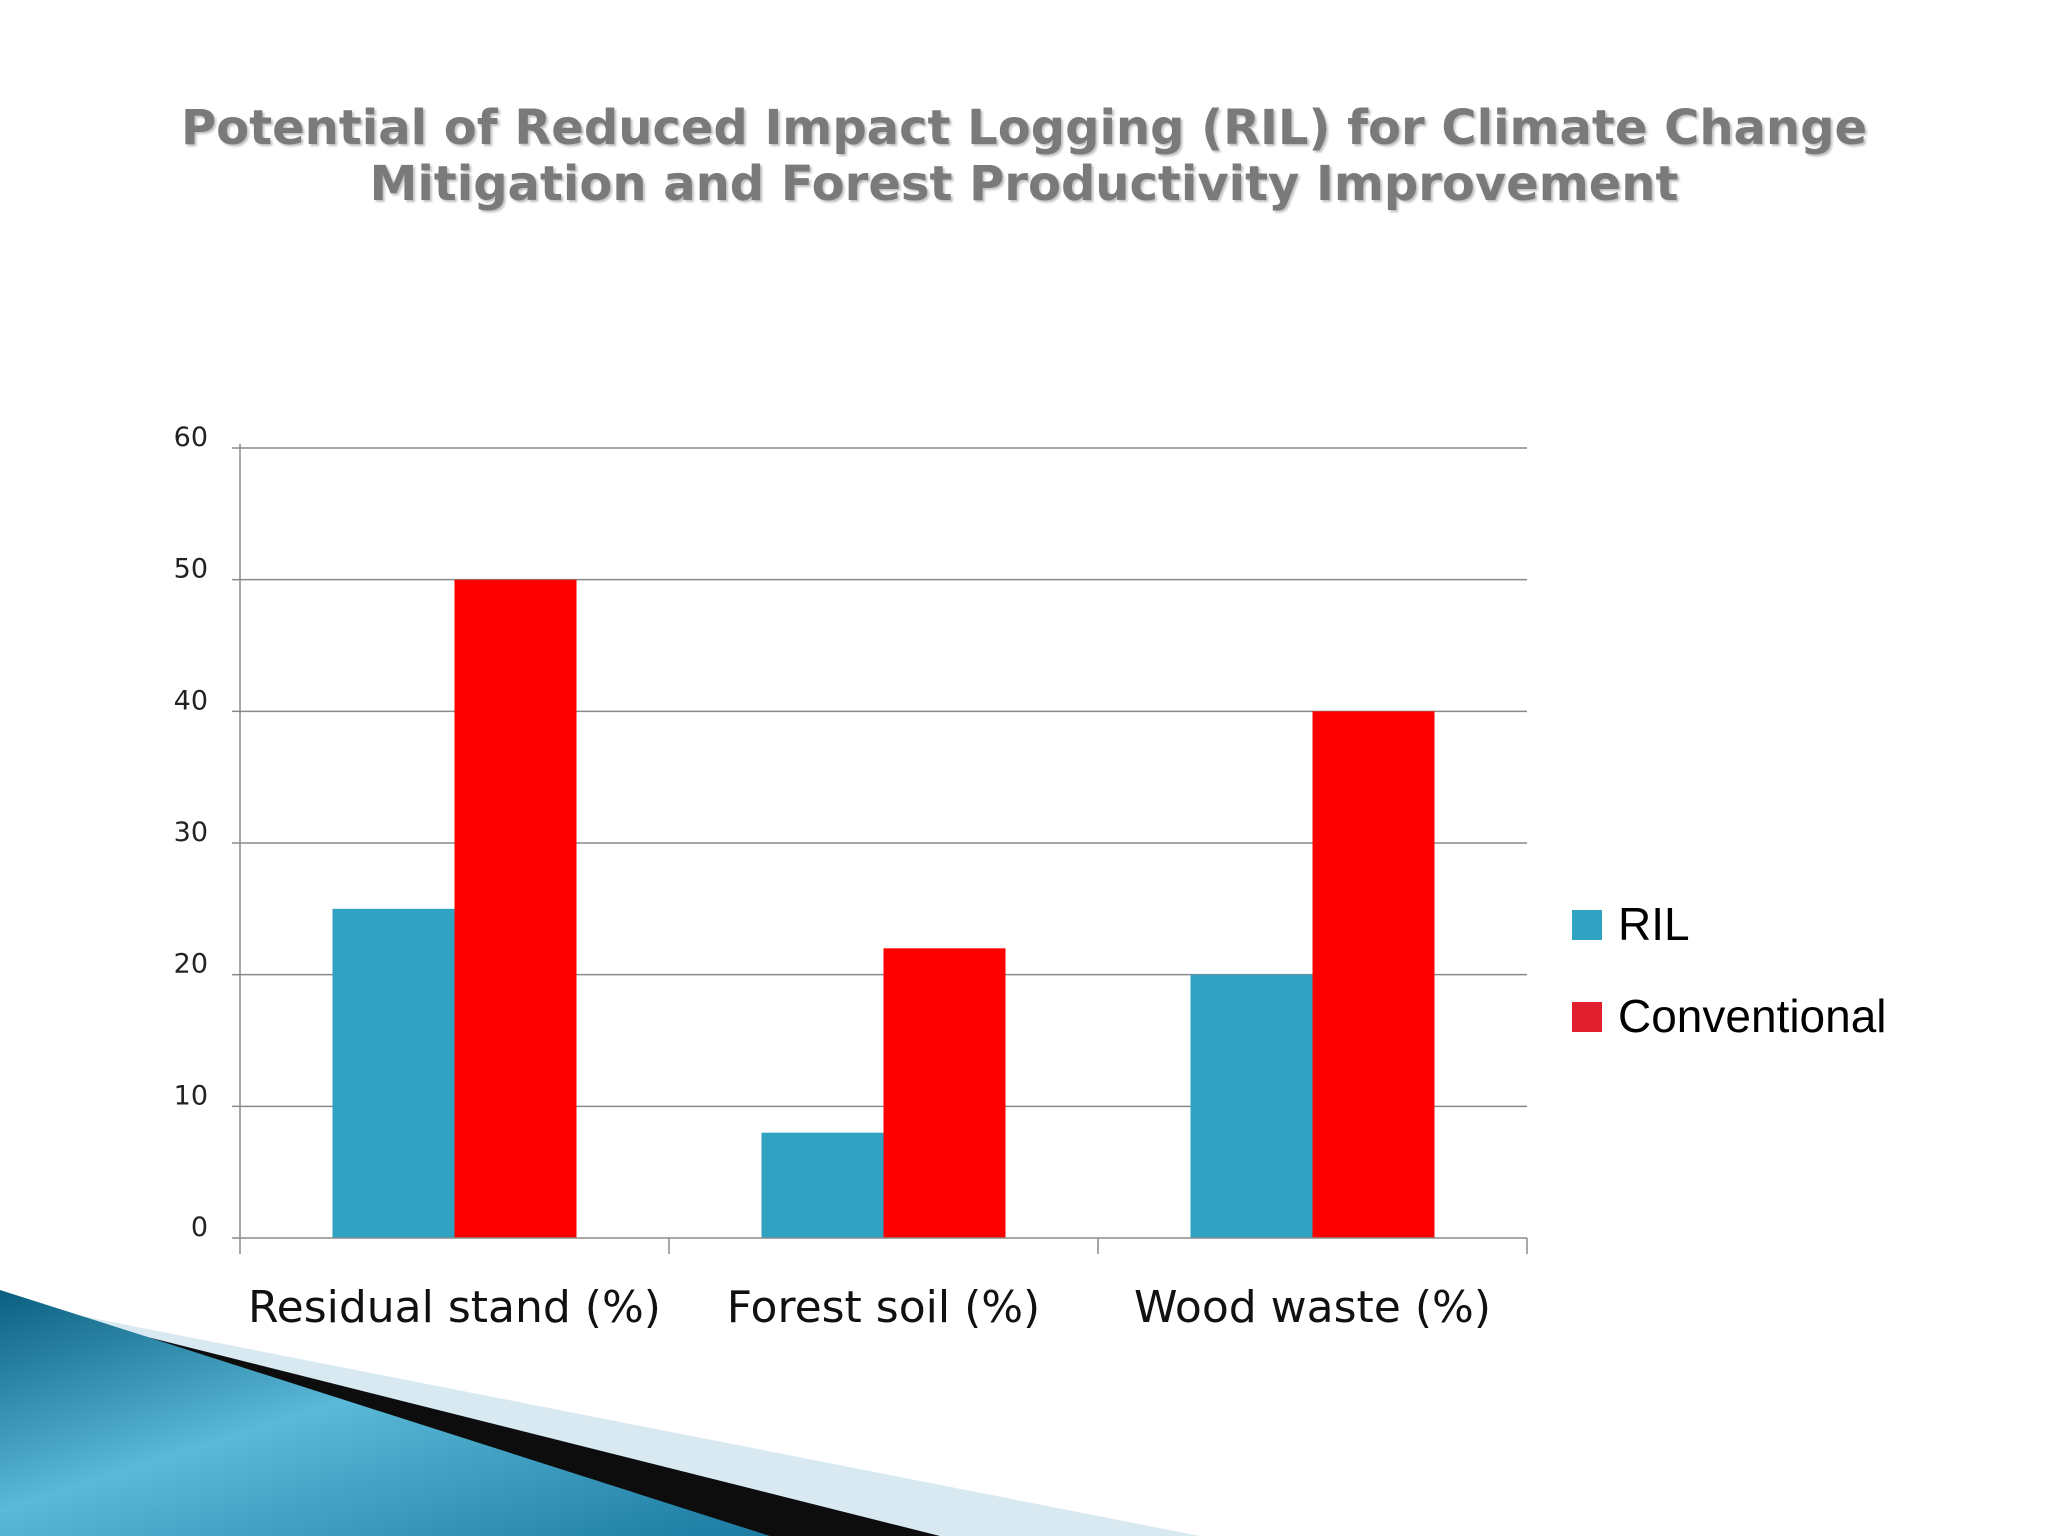 The image size is (2048, 1536). I want to click on y-tick-label: 30, so click(191, 832).